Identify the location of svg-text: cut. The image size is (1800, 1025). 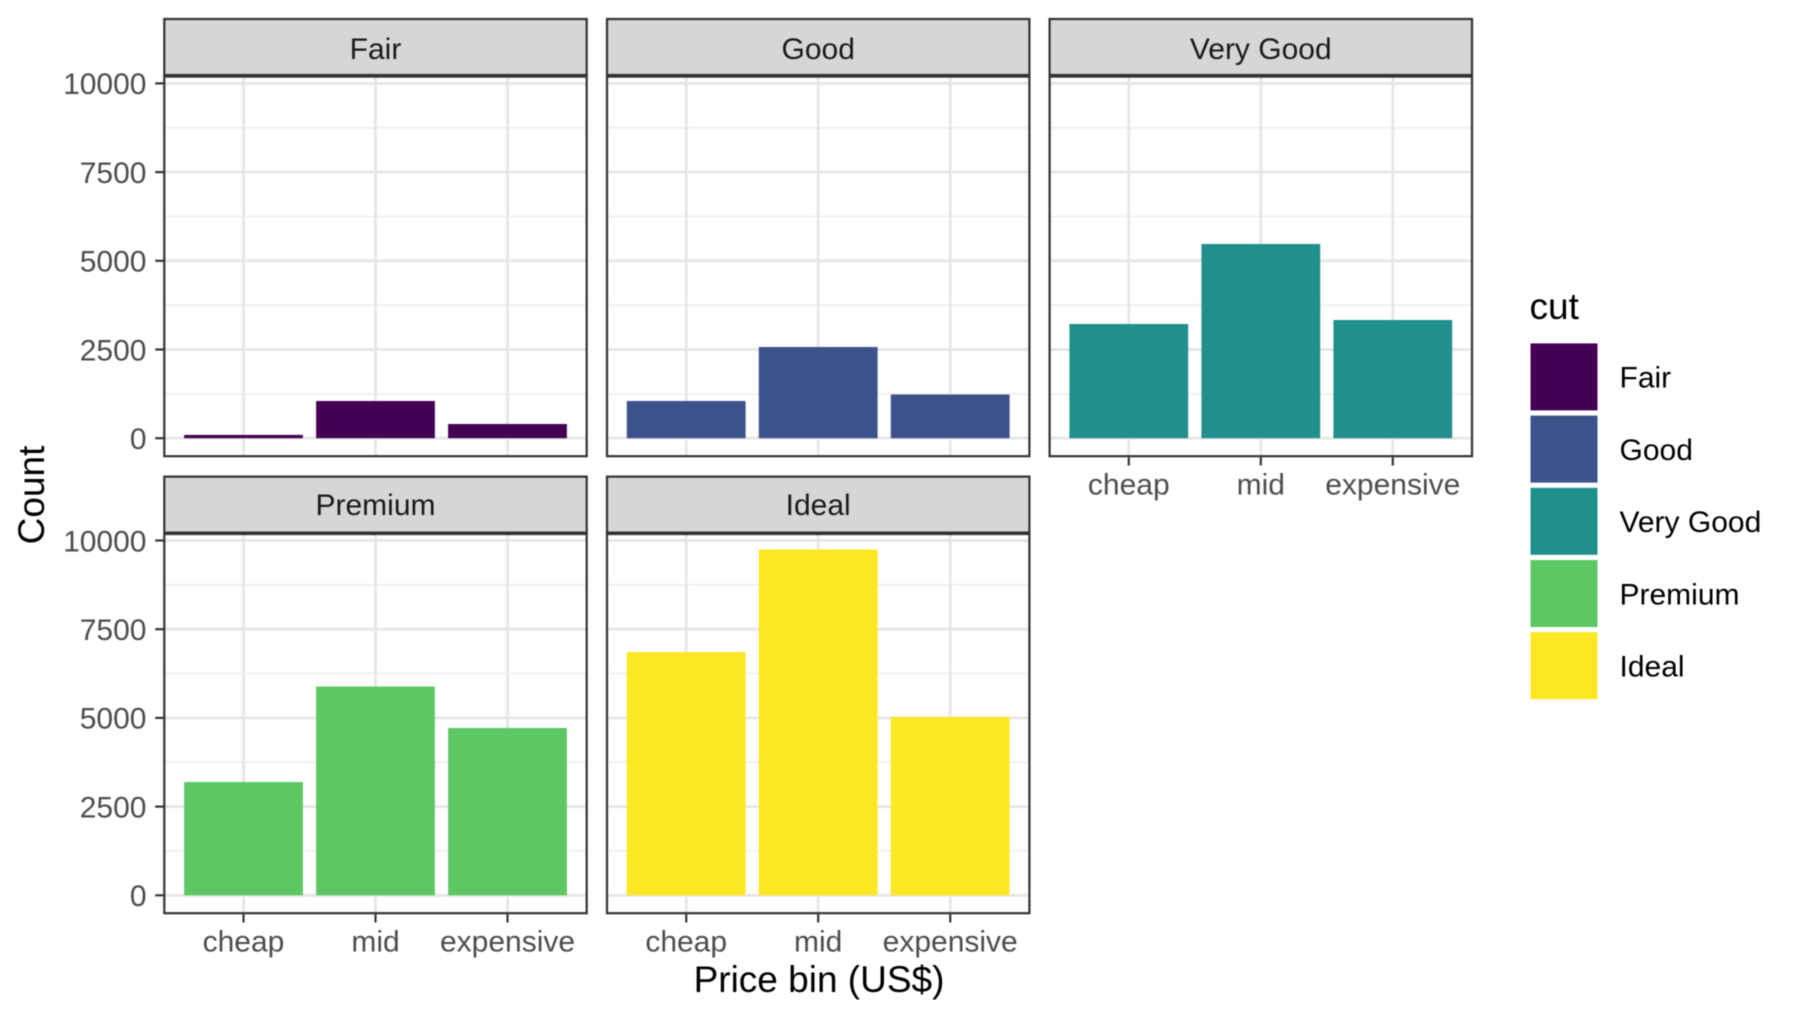
(1555, 306).